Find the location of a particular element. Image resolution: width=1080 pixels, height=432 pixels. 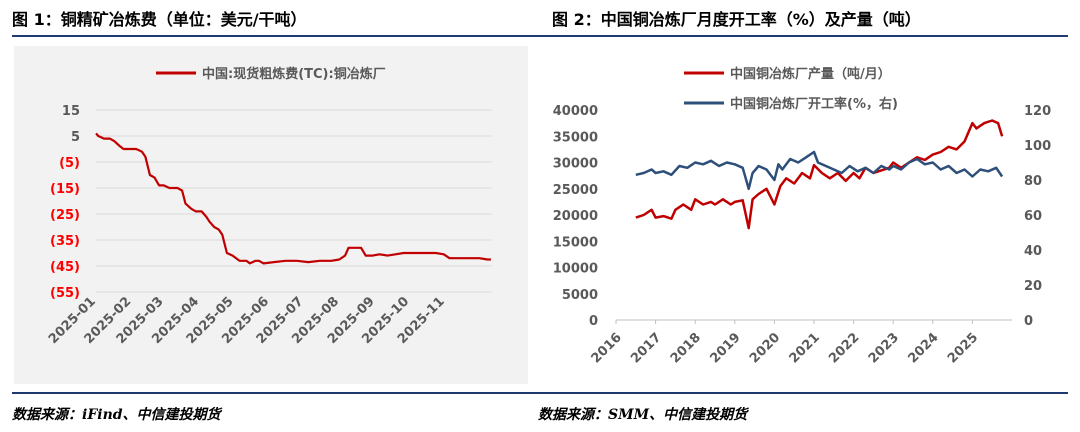

legend-label-utilization: 中国铜冶炼厂开工率(%，右) is located at coordinates (814, 104).